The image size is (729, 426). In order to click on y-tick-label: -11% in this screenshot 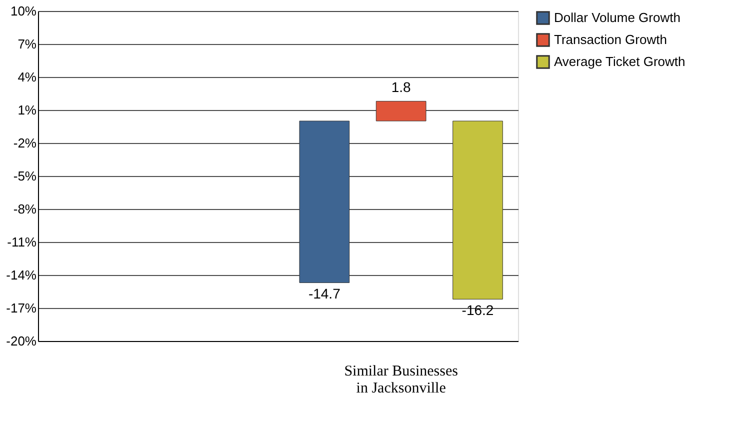, I will do `click(22, 242)`.